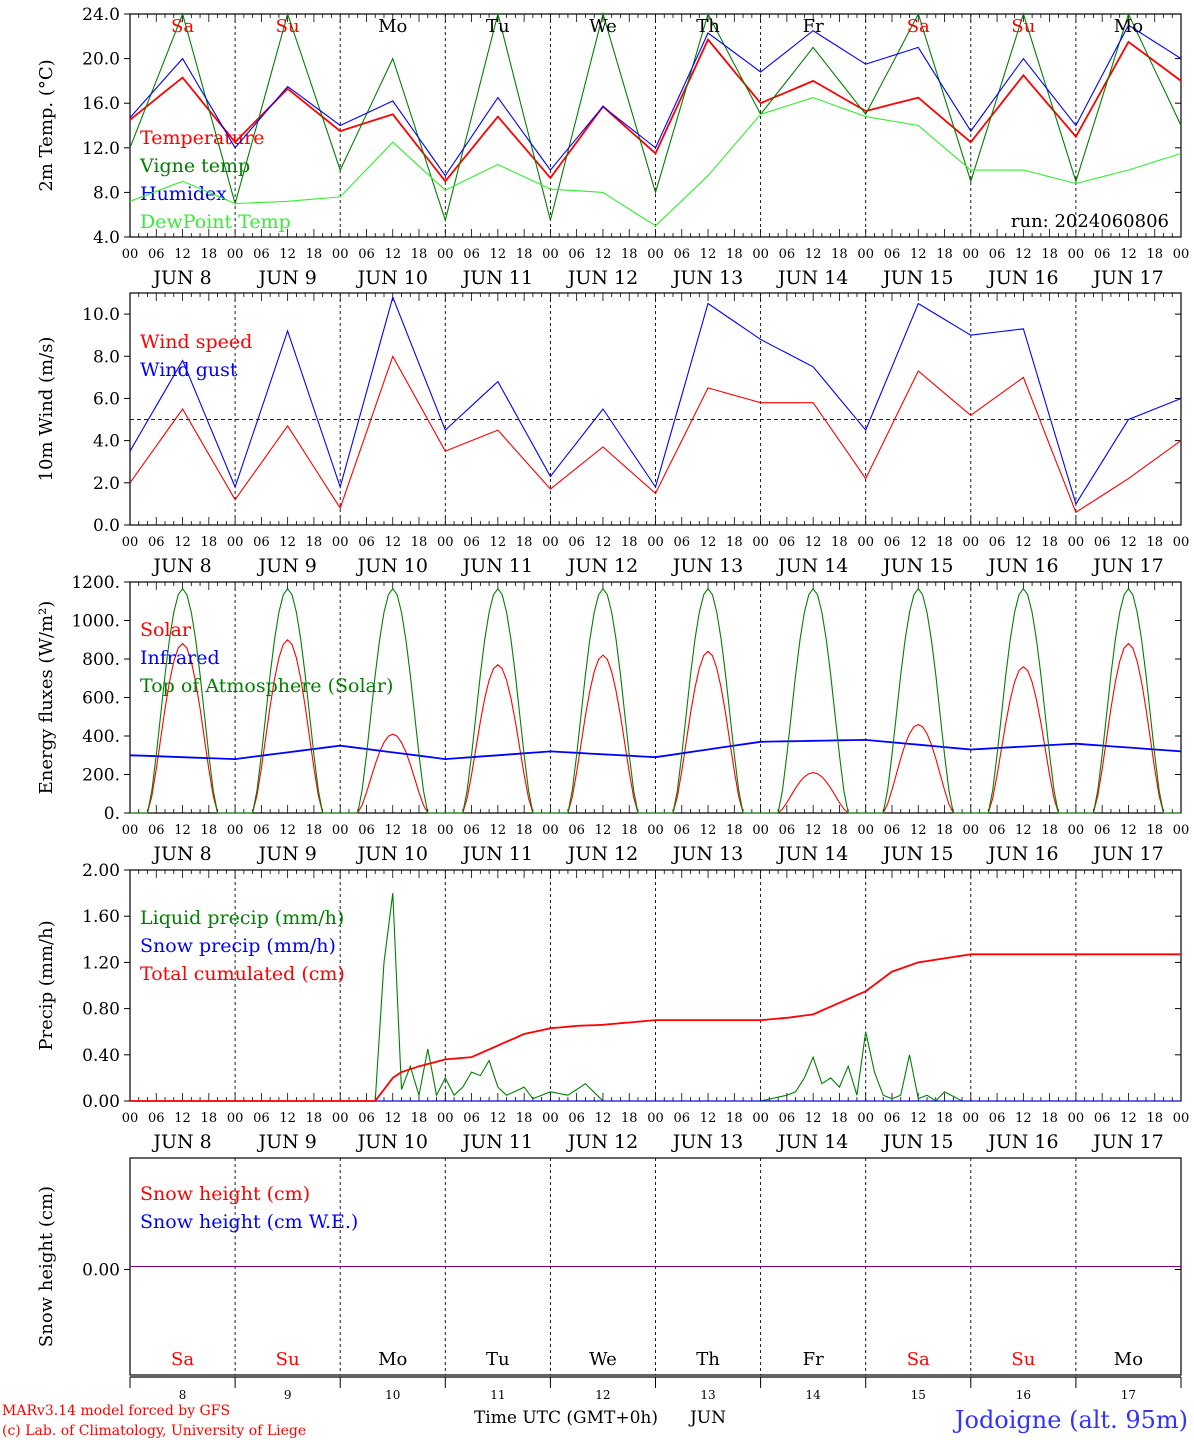 This screenshot has height=1440, width=1194. Describe the element at coordinates (566, 1418) in the screenshot. I see `bottom-time-label: Time UTC (GMT+0h)` at that location.